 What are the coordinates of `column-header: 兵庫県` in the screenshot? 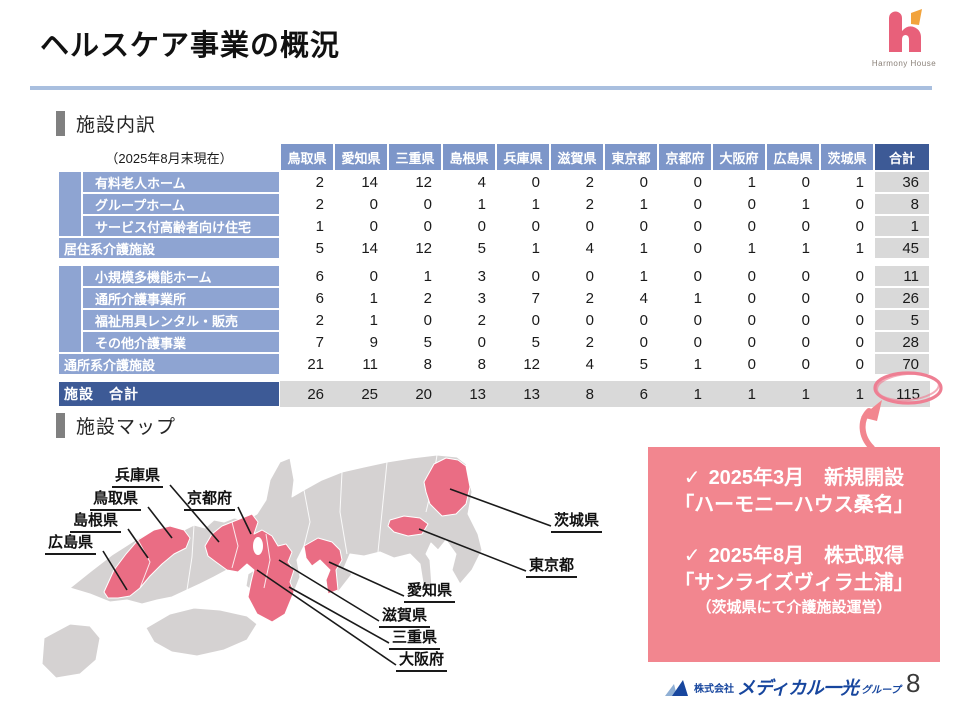 It's located at (523, 157).